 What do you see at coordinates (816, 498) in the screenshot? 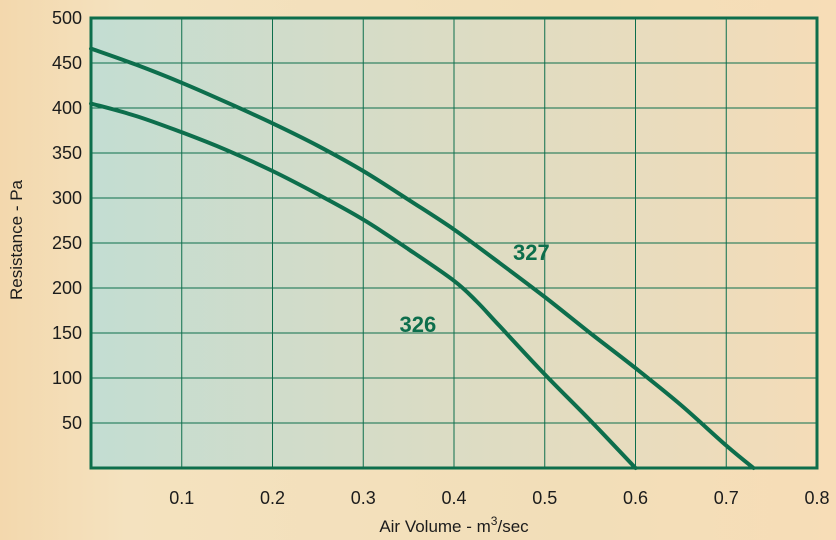
I see `x-tick-label: 0.8` at bounding box center [816, 498].